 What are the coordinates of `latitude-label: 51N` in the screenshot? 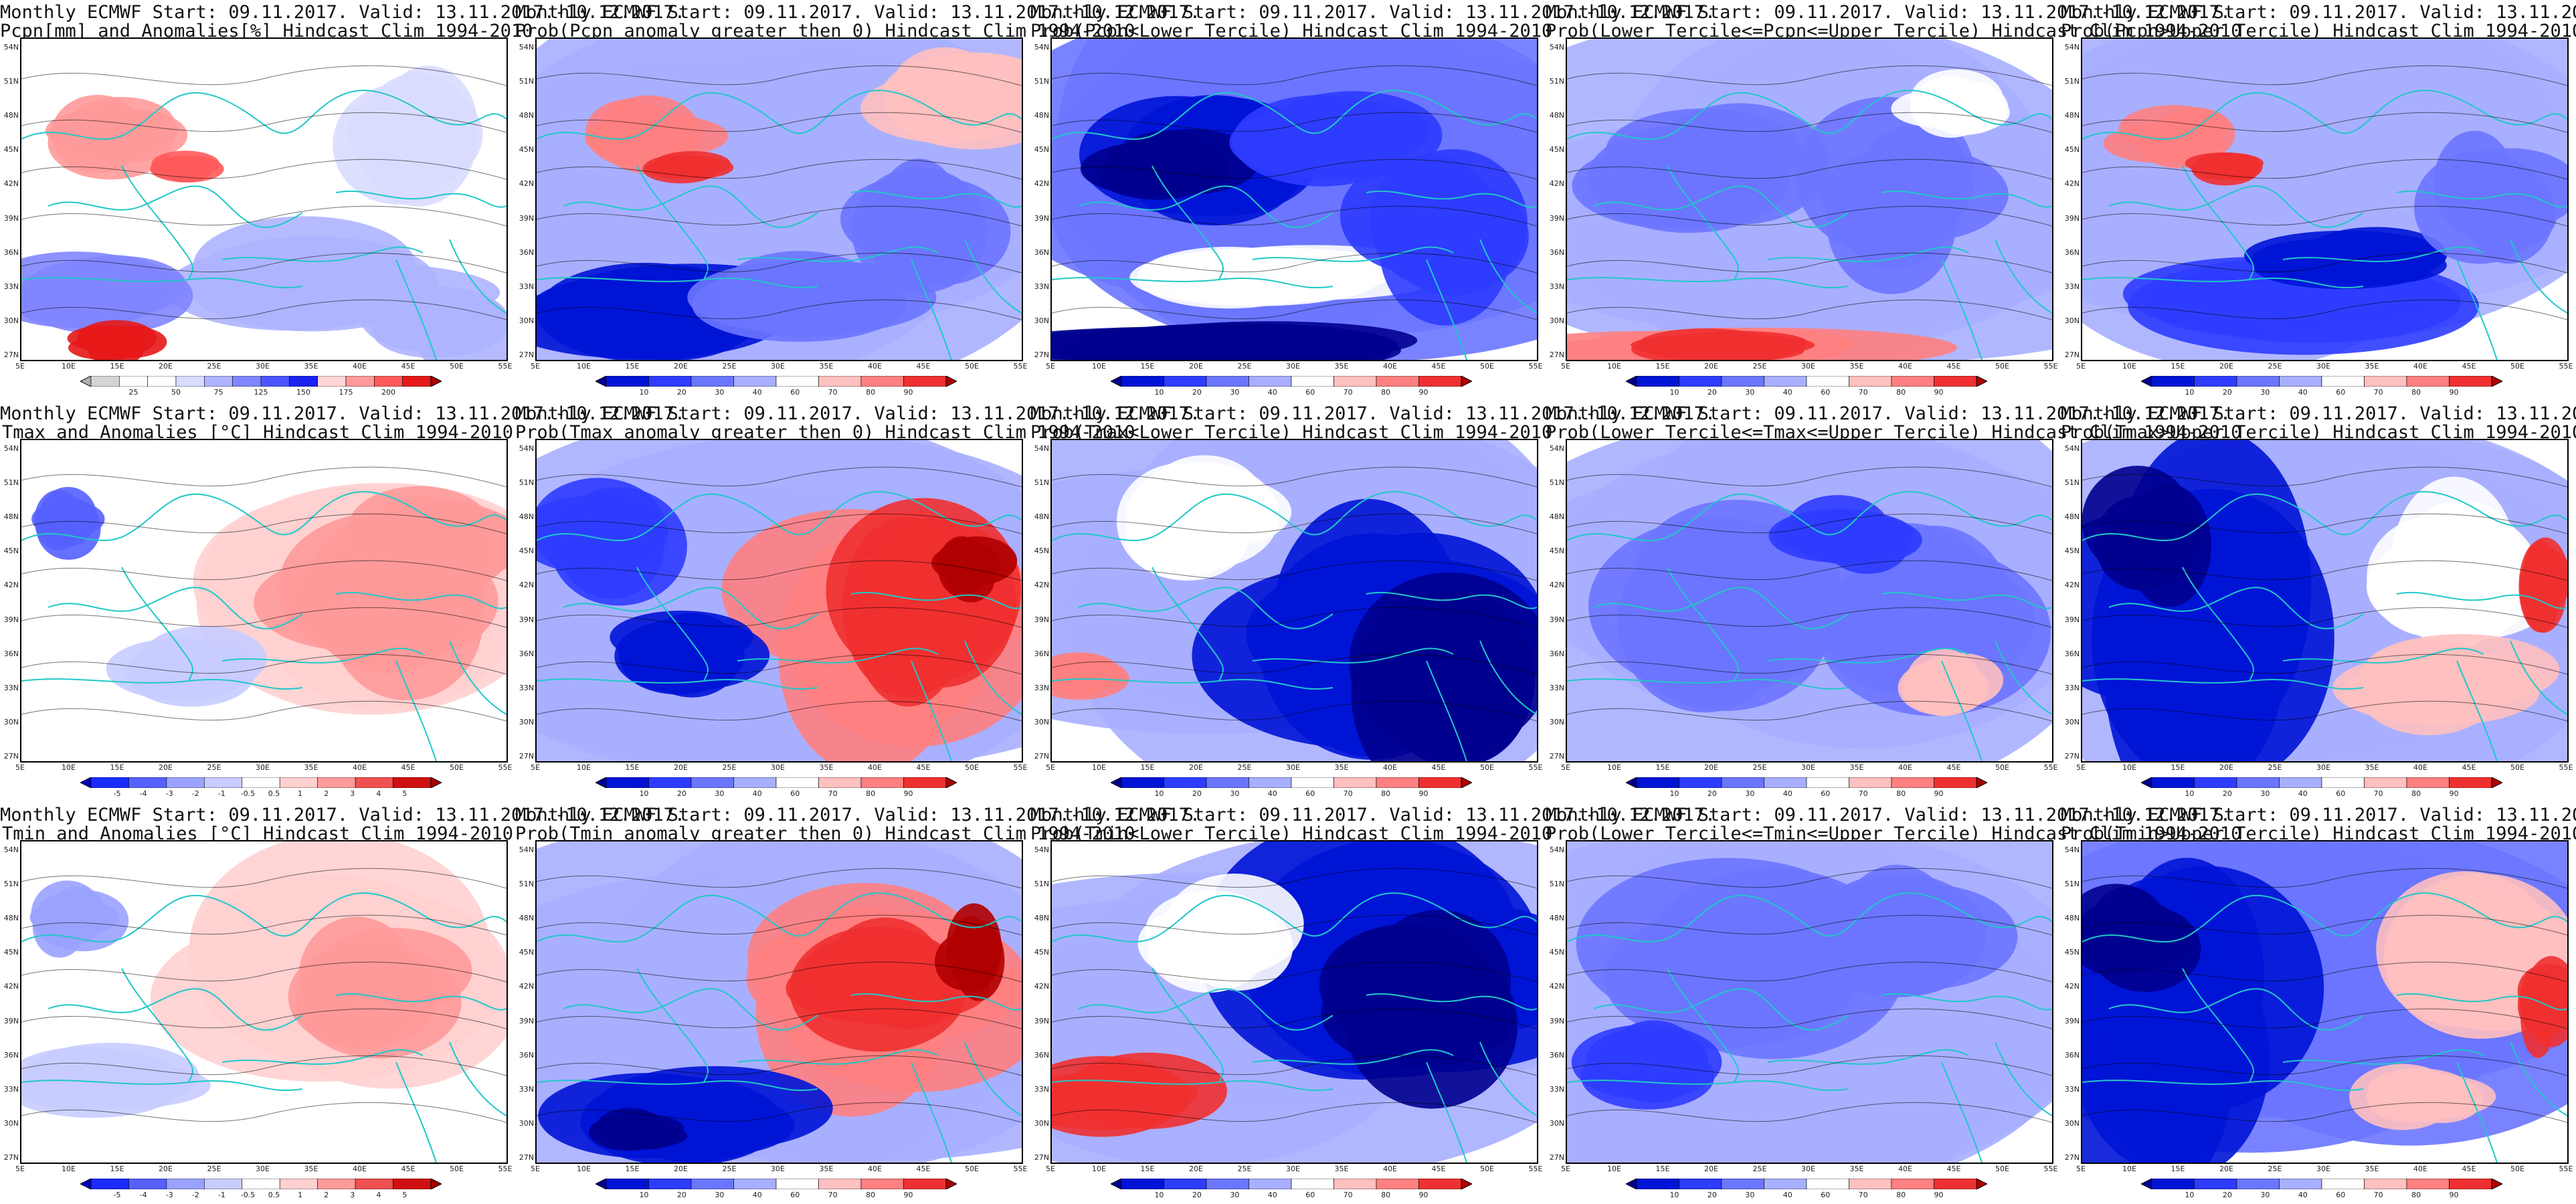 It's located at (2072, 884).